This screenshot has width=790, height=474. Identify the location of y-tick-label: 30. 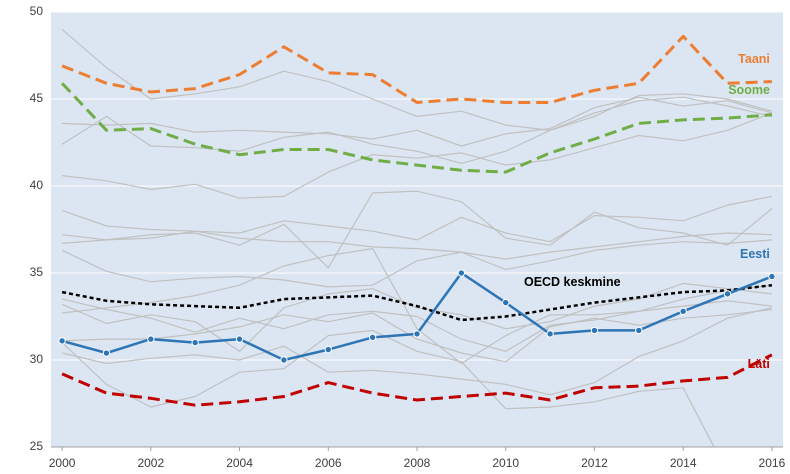
(37, 359).